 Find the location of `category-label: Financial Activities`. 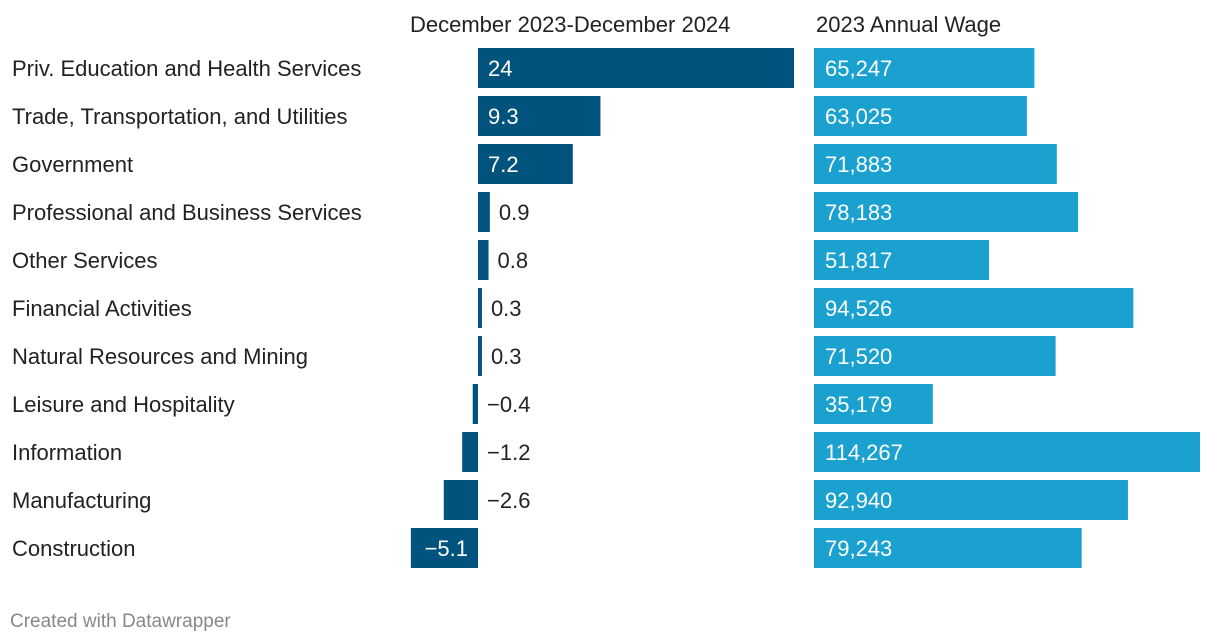

category-label: Financial Activities is located at coordinates (102, 308).